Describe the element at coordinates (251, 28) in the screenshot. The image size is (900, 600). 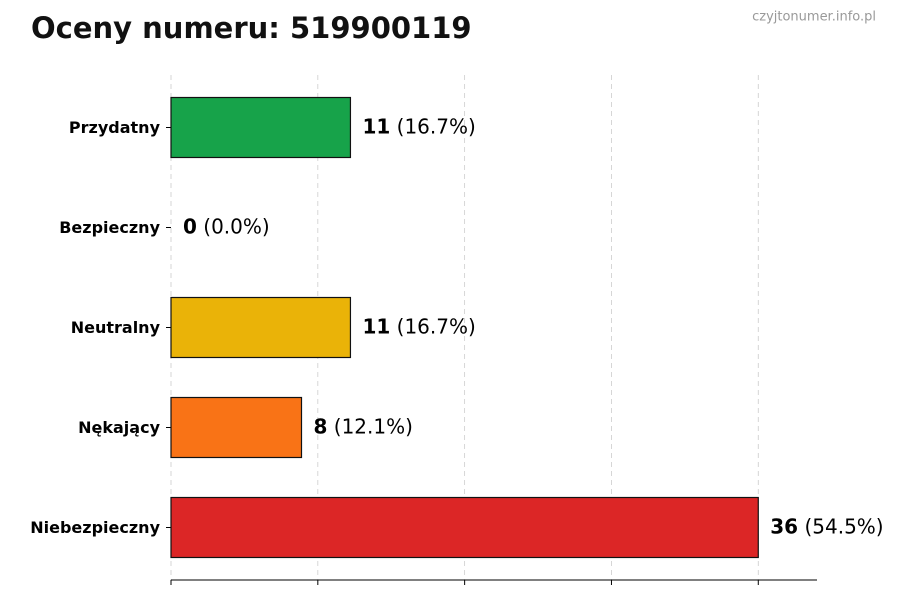
I see `chart-title: Oceny numeru: 519900119` at that location.